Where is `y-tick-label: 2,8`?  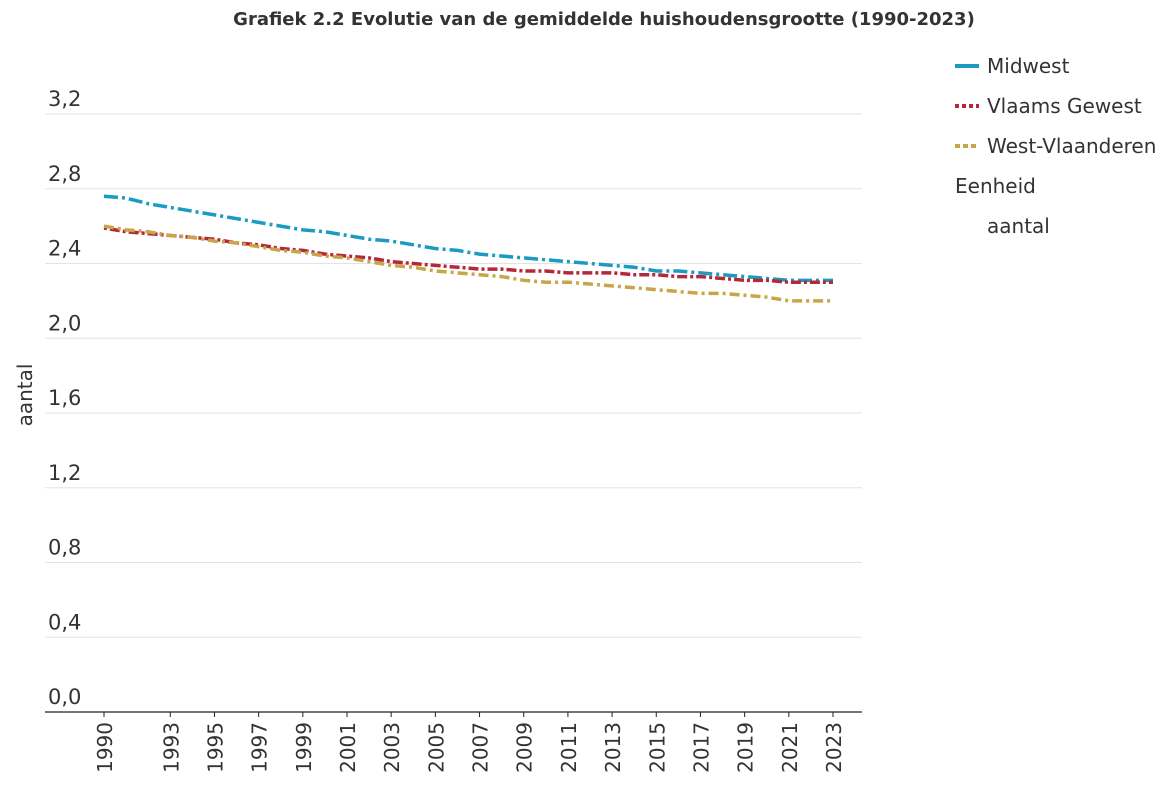
y-tick-label: 2,8 is located at coordinates (64, 174).